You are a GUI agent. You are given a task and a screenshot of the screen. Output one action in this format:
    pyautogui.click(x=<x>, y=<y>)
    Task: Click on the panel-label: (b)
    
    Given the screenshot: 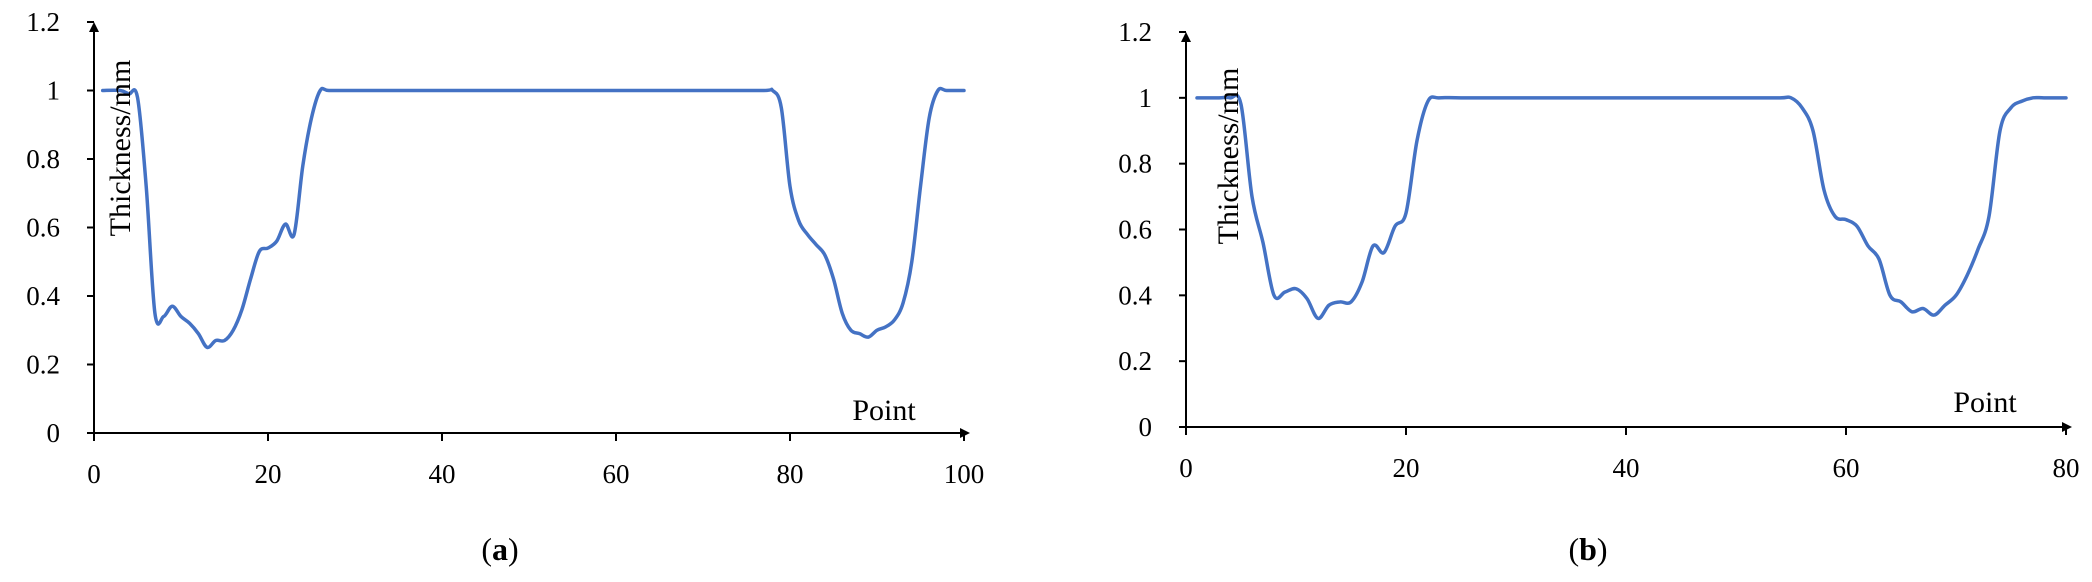 What is the action you would take?
    pyautogui.click(x=1587, y=549)
    